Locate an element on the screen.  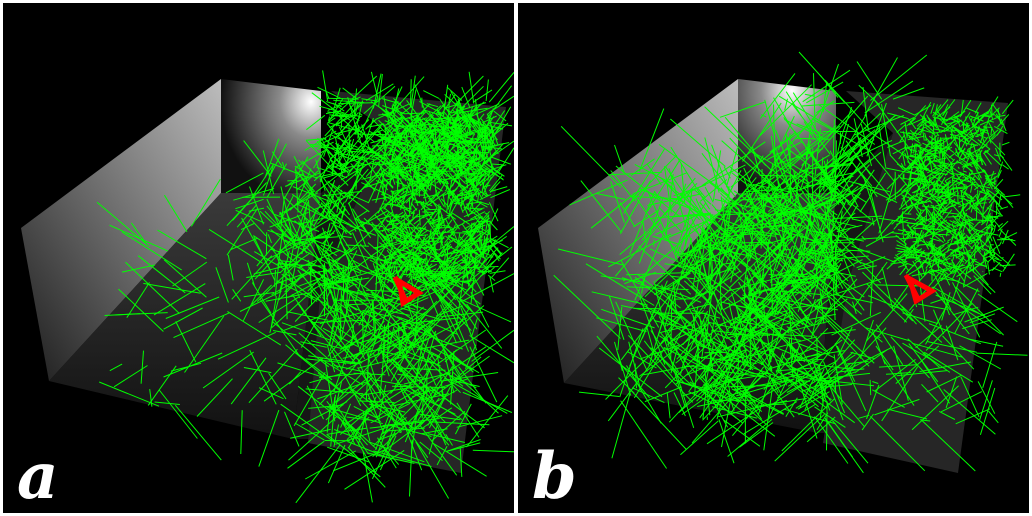
panel-label-b: b is located at coordinates (554, 476).